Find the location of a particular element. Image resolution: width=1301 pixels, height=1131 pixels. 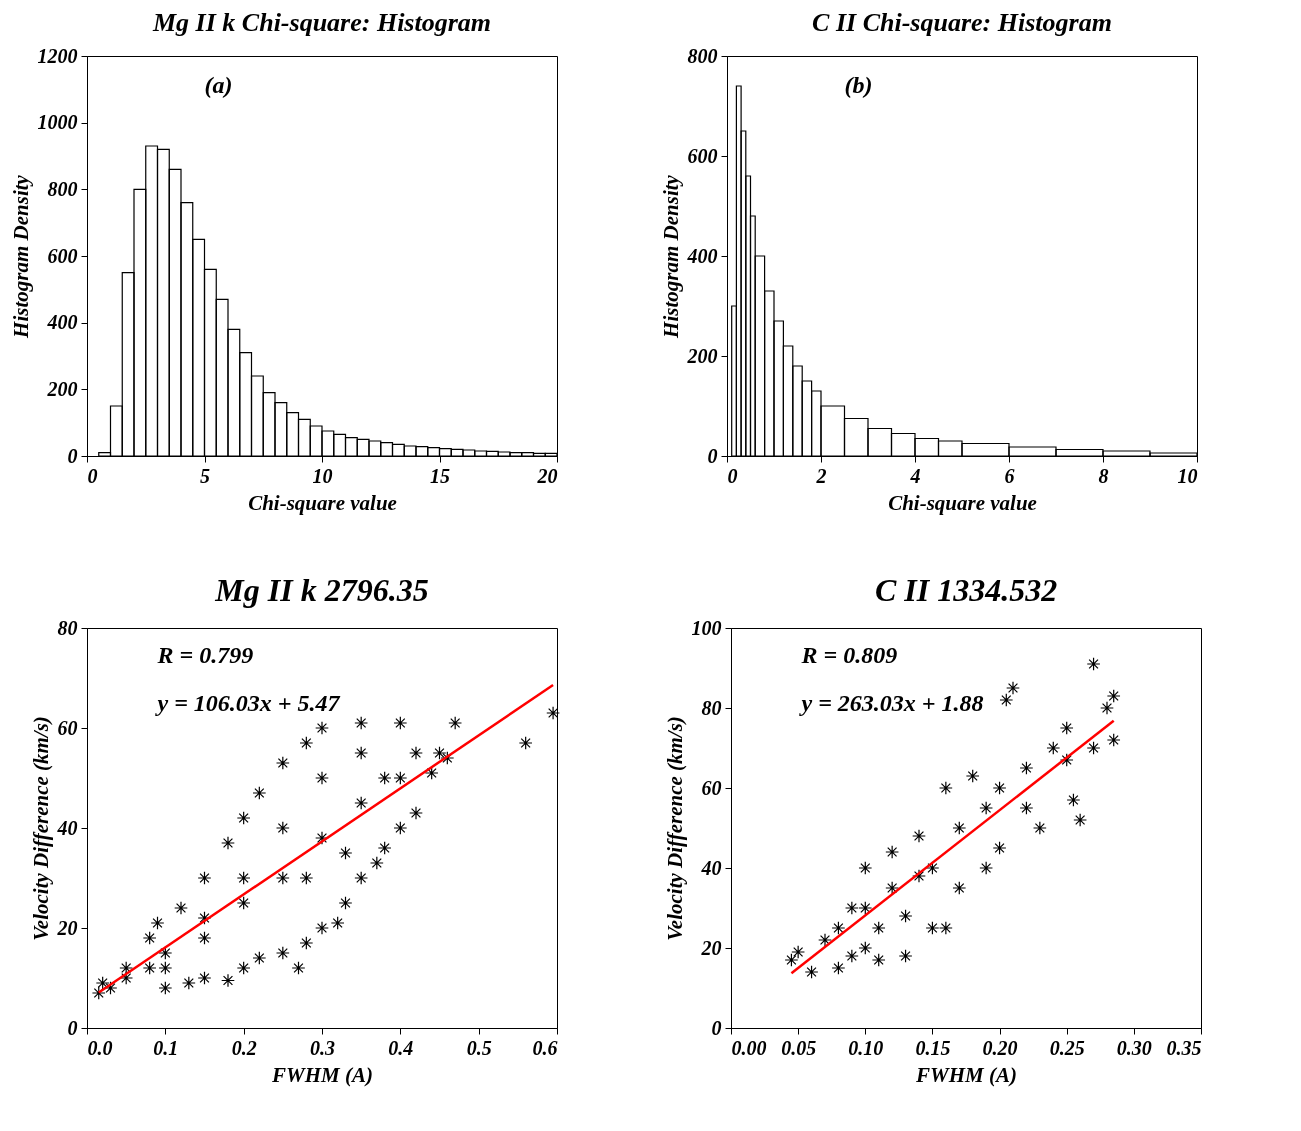

x-tick-label: 0.3 is located at coordinates (322, 1047).